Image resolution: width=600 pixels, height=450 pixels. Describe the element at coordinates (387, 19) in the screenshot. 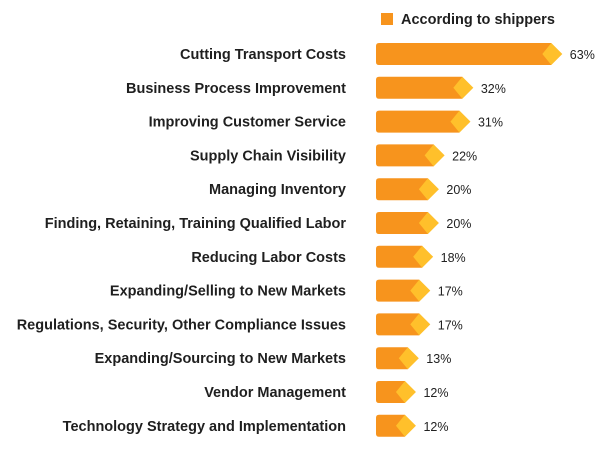

I see `legend-swatch` at that location.